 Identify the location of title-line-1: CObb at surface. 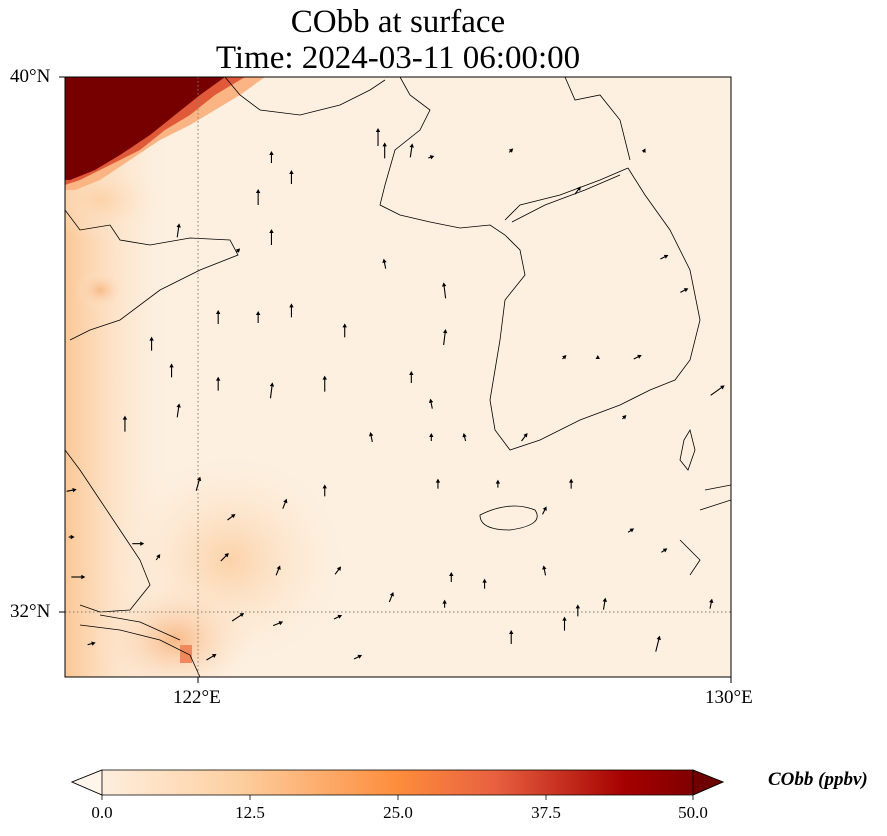
(398, 22).